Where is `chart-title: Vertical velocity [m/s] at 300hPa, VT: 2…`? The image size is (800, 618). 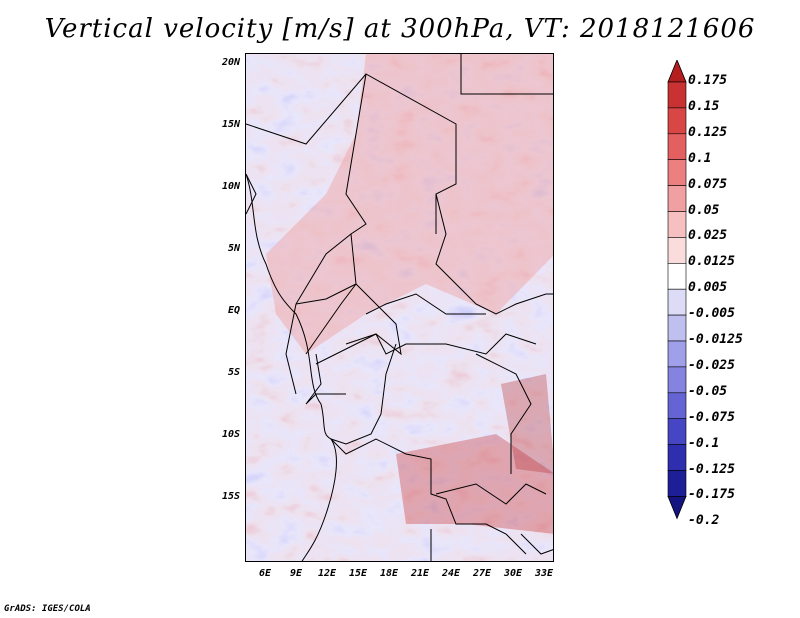
chart-title: Vertical velocity [m/s] at 300hPa, VT: 2… is located at coordinates (400, 29).